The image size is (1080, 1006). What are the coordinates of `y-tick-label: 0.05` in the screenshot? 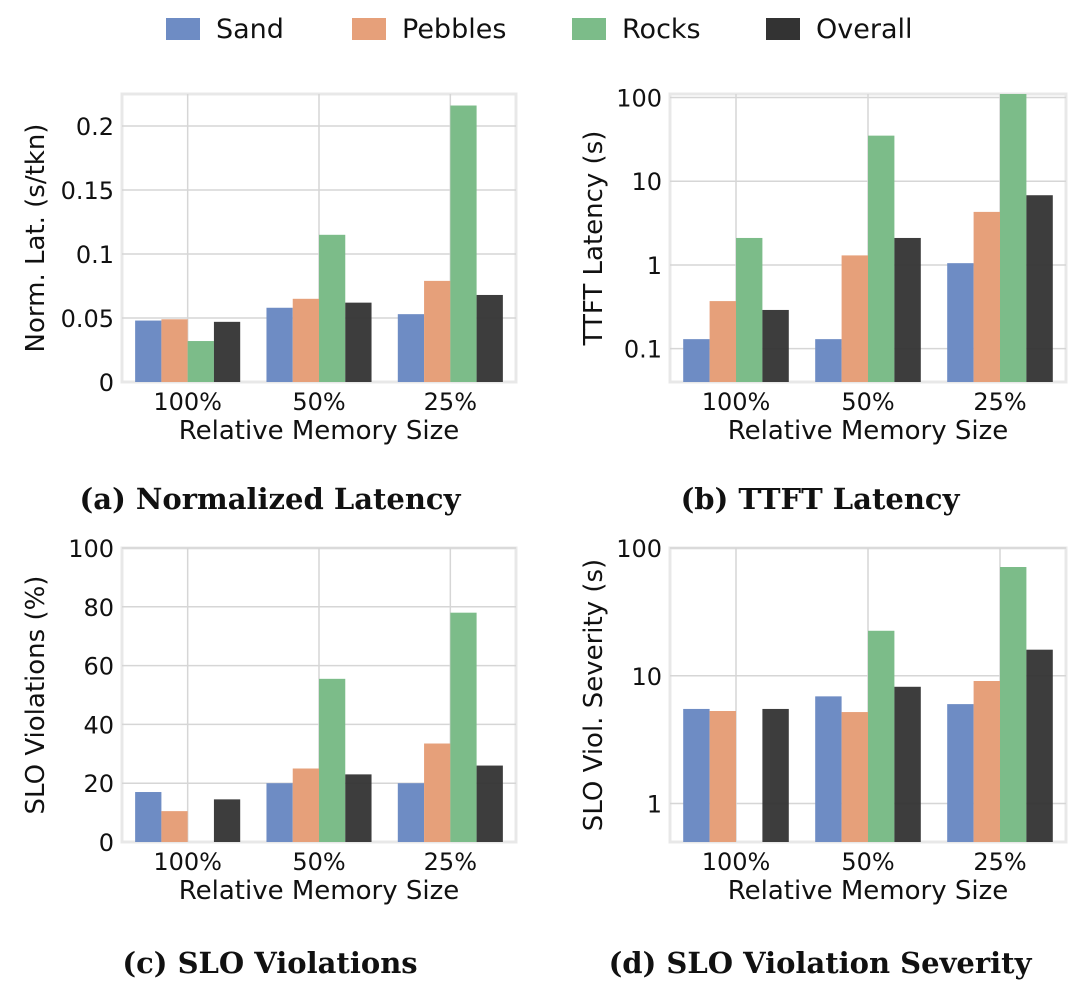 It's located at (87, 319).